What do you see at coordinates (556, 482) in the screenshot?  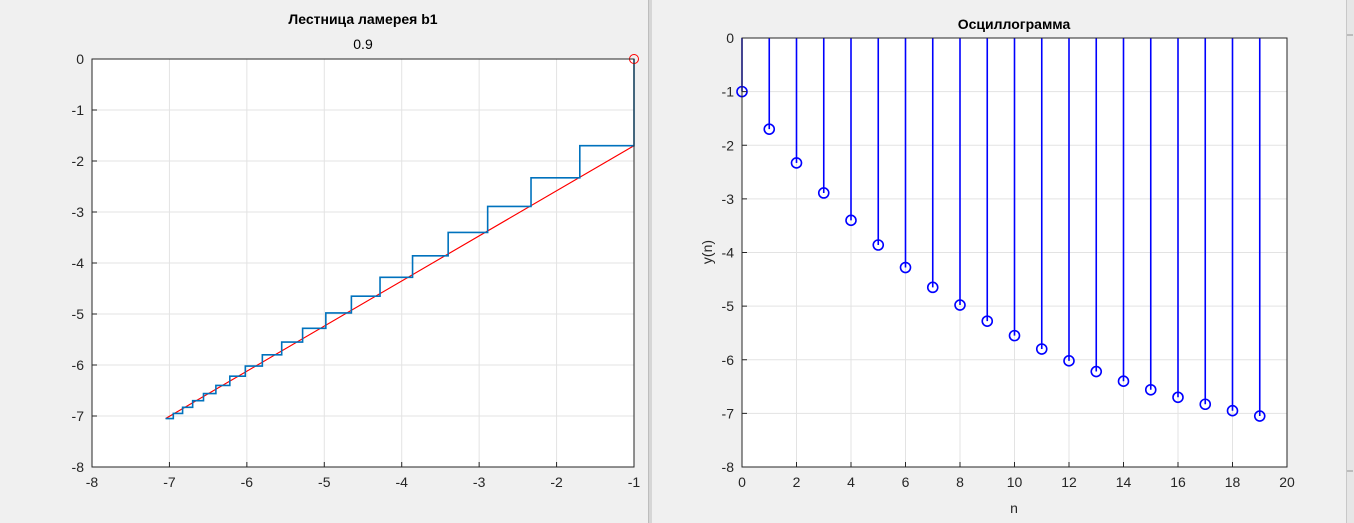 I see `x-tick-label: -2` at bounding box center [556, 482].